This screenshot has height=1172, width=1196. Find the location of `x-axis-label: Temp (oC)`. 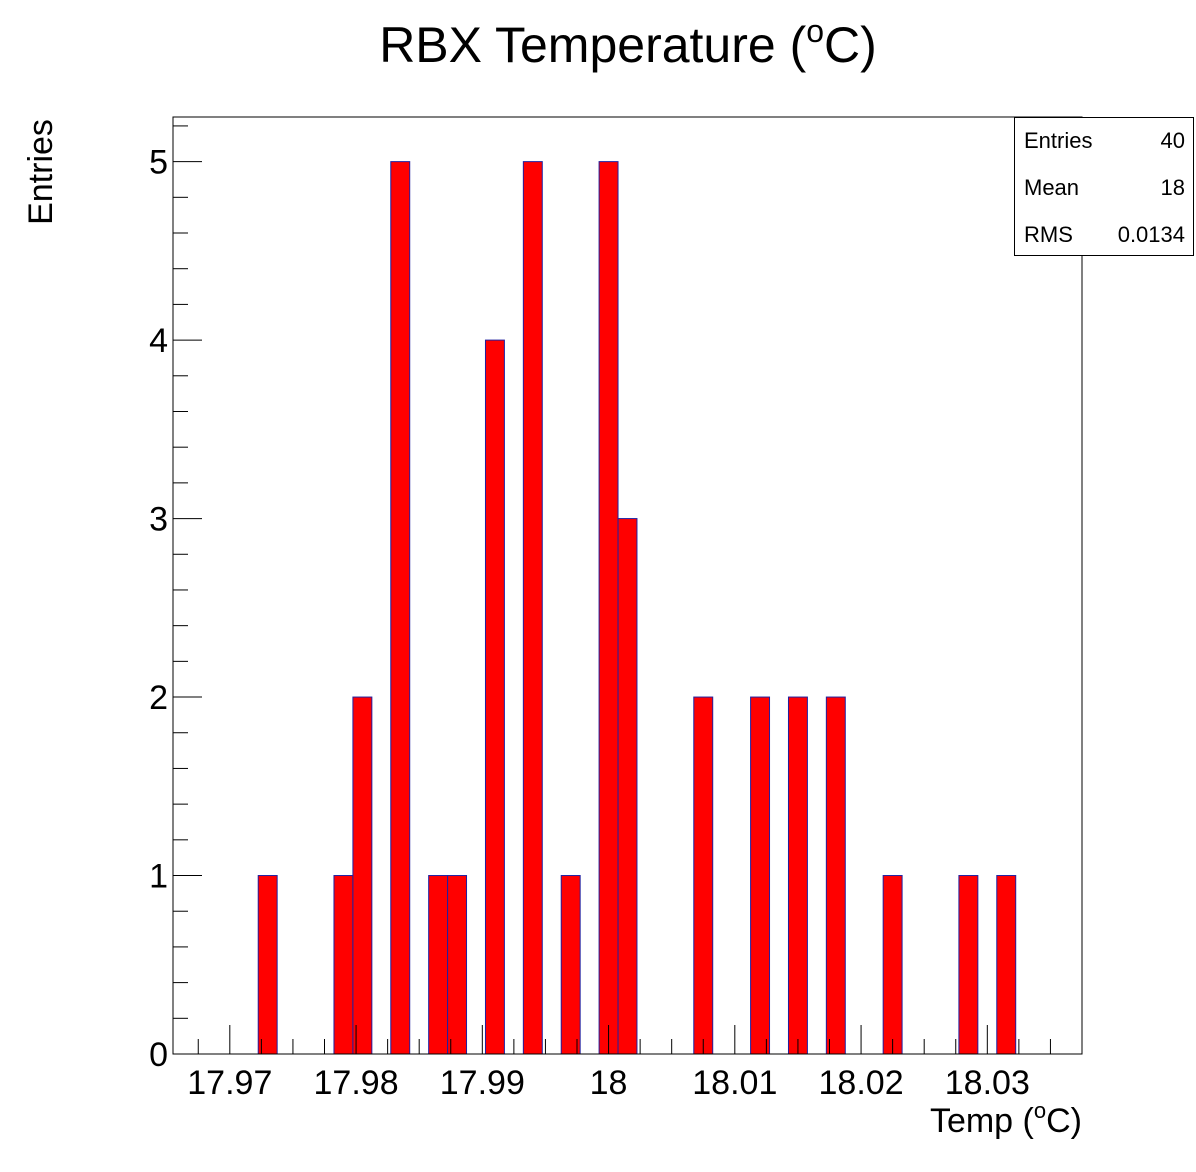

x-axis-label: Temp (oC) is located at coordinates (1006, 1119).